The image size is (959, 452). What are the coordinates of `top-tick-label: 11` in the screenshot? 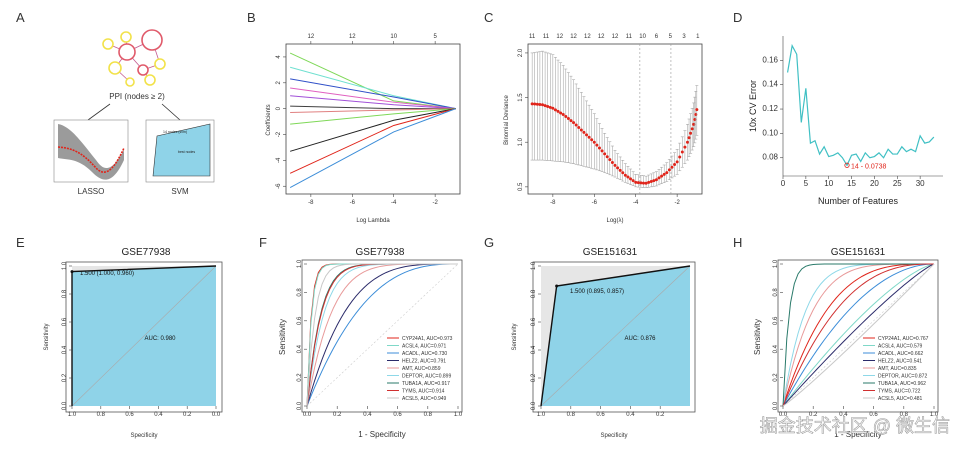 It's located at (546, 37).